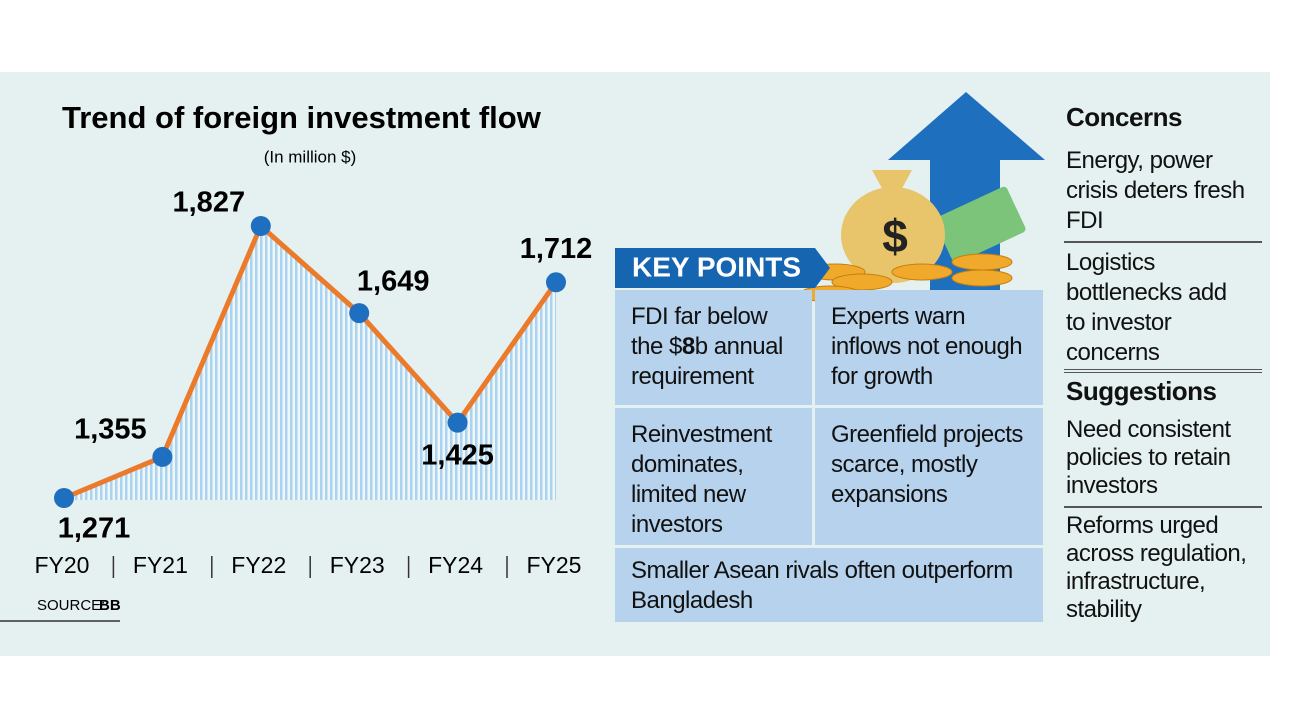 This screenshot has width=1298, height=728. What do you see at coordinates (310, 156) in the screenshot?
I see `chart-subtitle: (In million $)` at bounding box center [310, 156].